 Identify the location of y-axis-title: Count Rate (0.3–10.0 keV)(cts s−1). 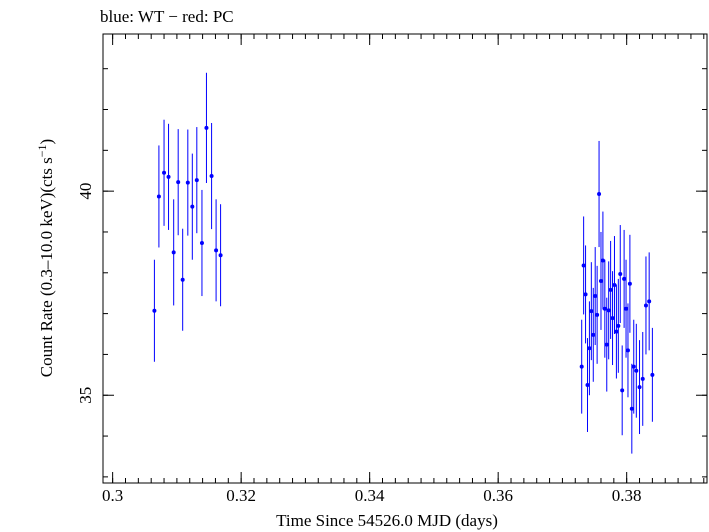
(45, 258).